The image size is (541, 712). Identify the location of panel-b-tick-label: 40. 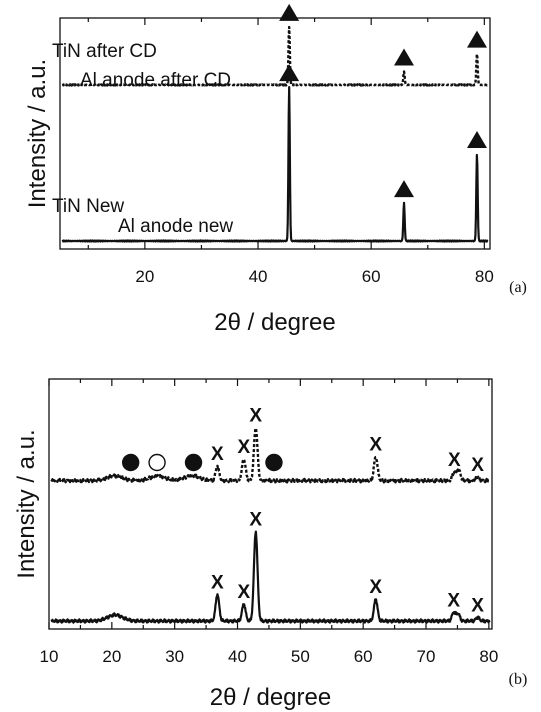
(237, 656).